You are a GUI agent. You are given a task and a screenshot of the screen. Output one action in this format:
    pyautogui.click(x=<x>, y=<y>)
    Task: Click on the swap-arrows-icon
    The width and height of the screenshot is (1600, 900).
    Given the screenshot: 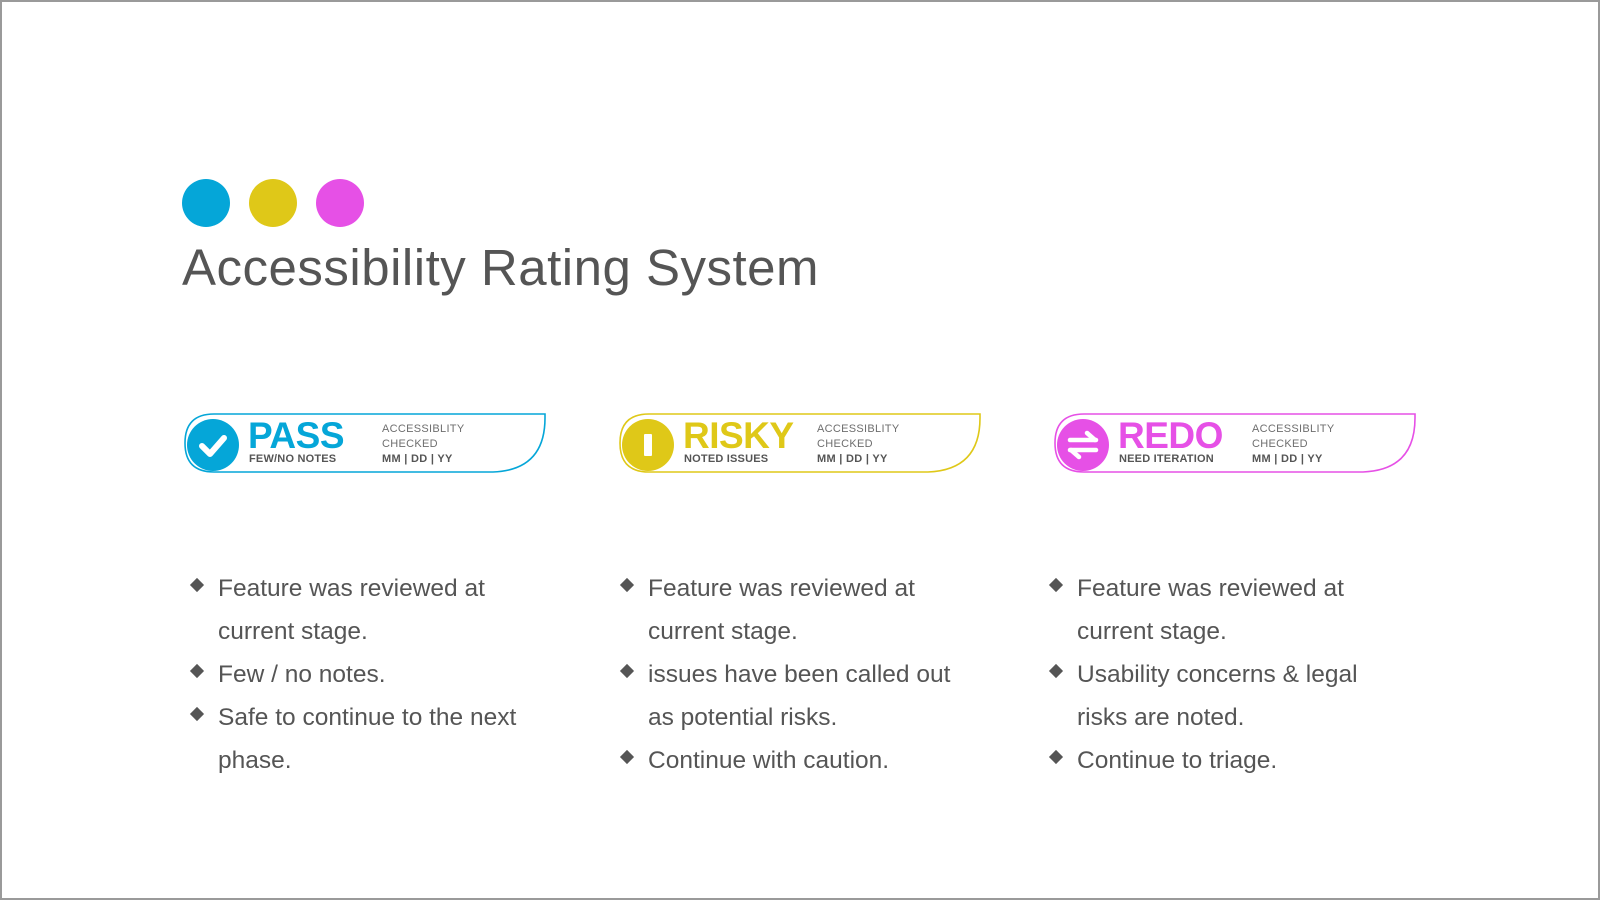 What is the action you would take?
    pyautogui.click(x=1083, y=445)
    